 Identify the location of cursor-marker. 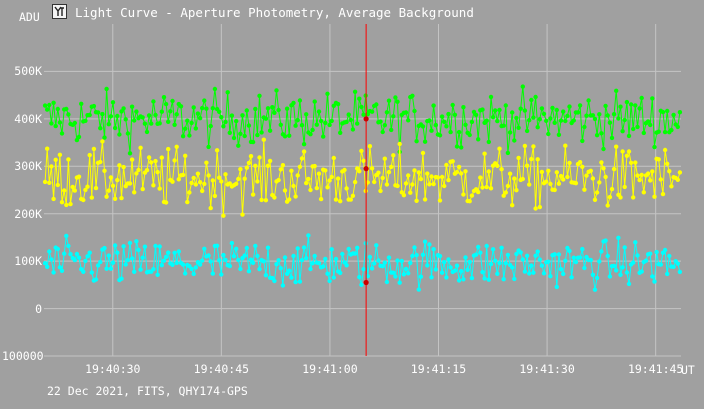
(366, 119).